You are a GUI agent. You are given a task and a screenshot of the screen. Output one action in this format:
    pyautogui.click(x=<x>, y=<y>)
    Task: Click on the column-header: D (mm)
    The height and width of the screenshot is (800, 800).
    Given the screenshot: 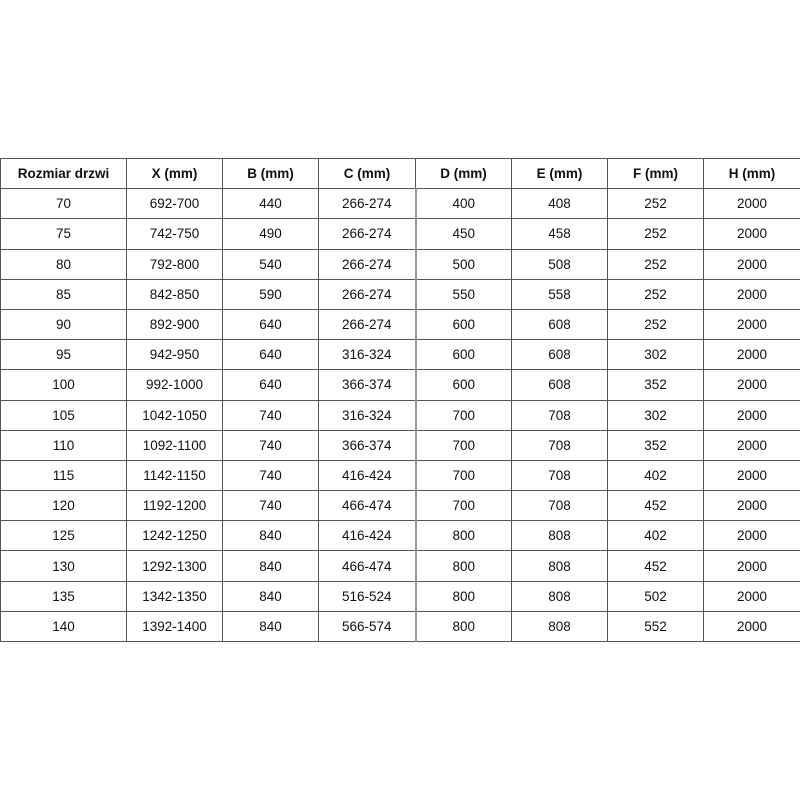 What is the action you would take?
    pyautogui.click(x=463, y=173)
    